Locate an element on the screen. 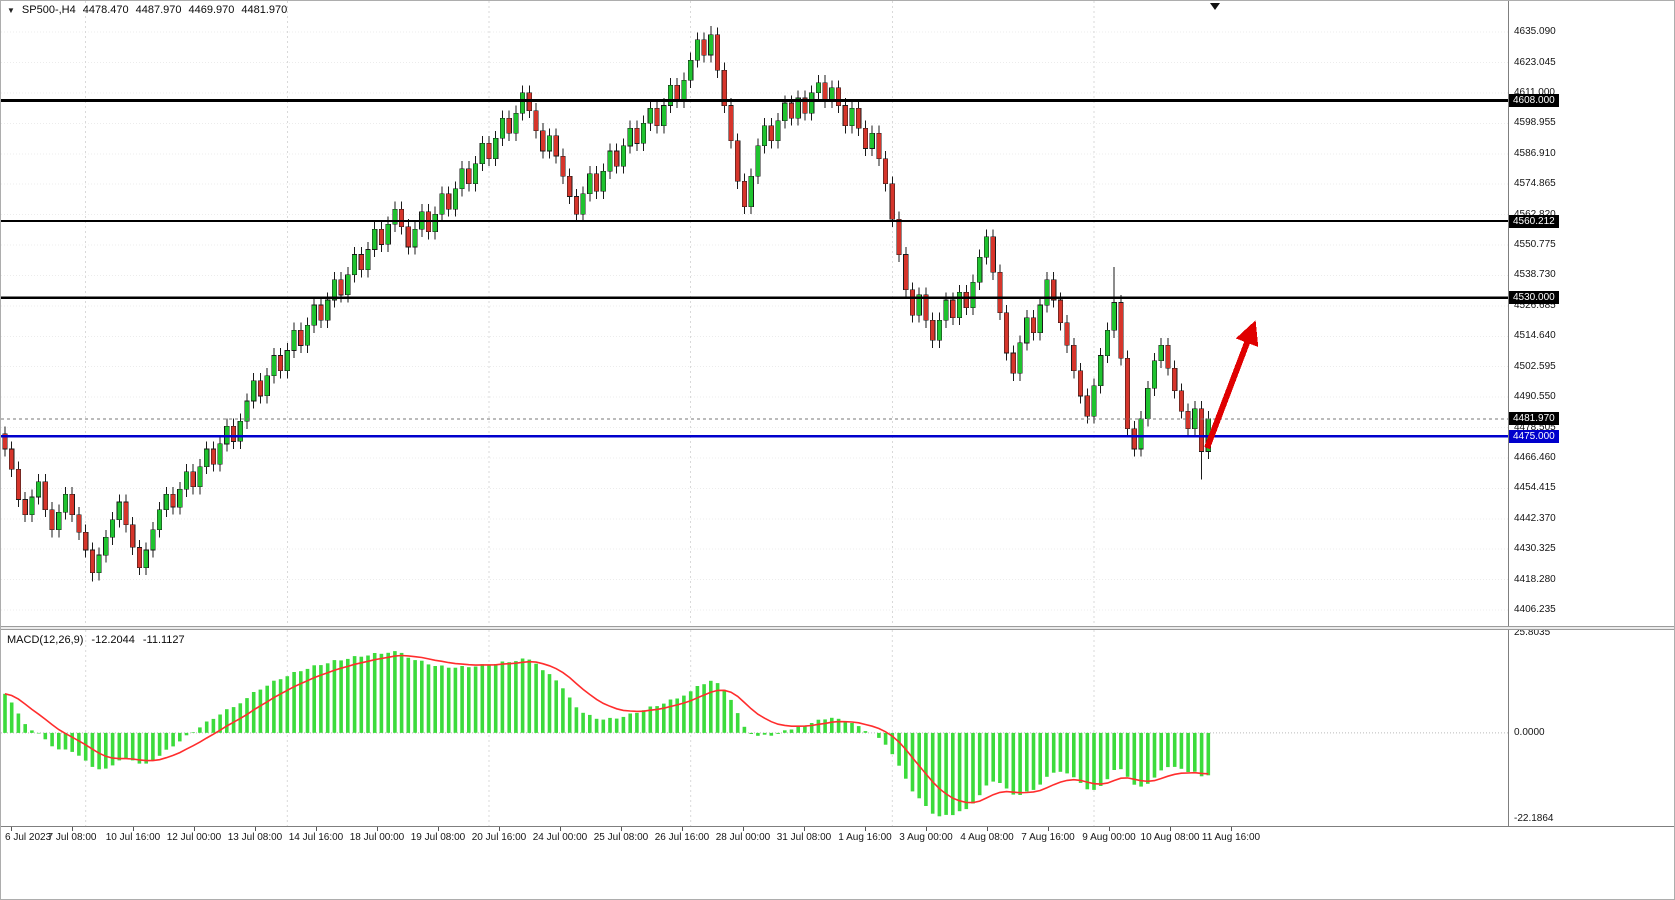 The height and width of the screenshot is (900, 1675). time-axis-label: 6 Jul 2023 is located at coordinates (28, 837).